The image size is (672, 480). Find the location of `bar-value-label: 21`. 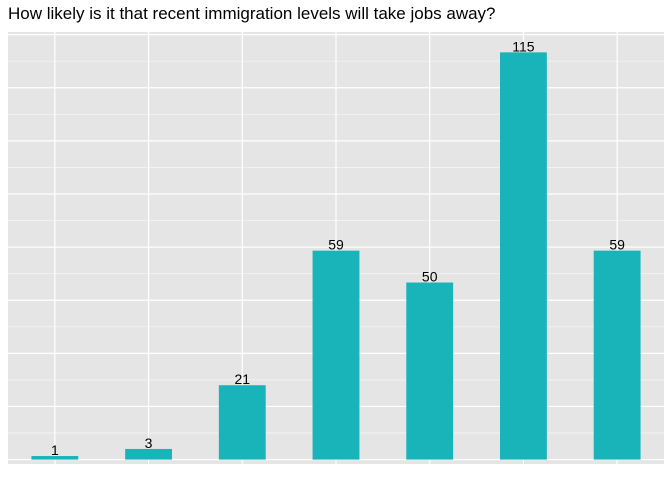

bar-value-label: 21 is located at coordinates (242, 379).